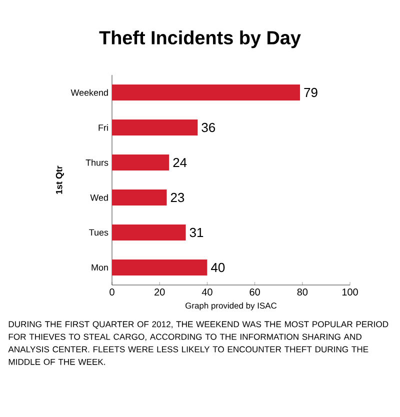 Image resolution: width=400 pixels, height=417 pixels. What do you see at coordinates (89, 92) in the screenshot?
I see `y-tick-label: Weekend` at bounding box center [89, 92].